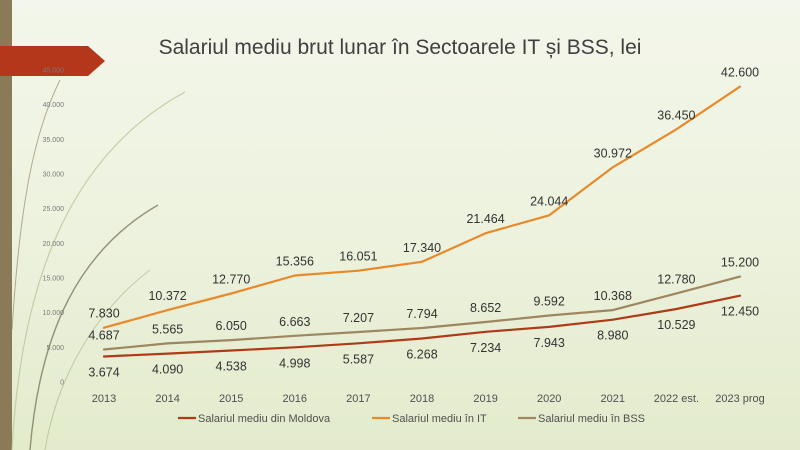 This screenshot has width=800, height=450. Describe the element at coordinates (295, 399) in the screenshot. I see `x-tick-label: 2016` at that location.